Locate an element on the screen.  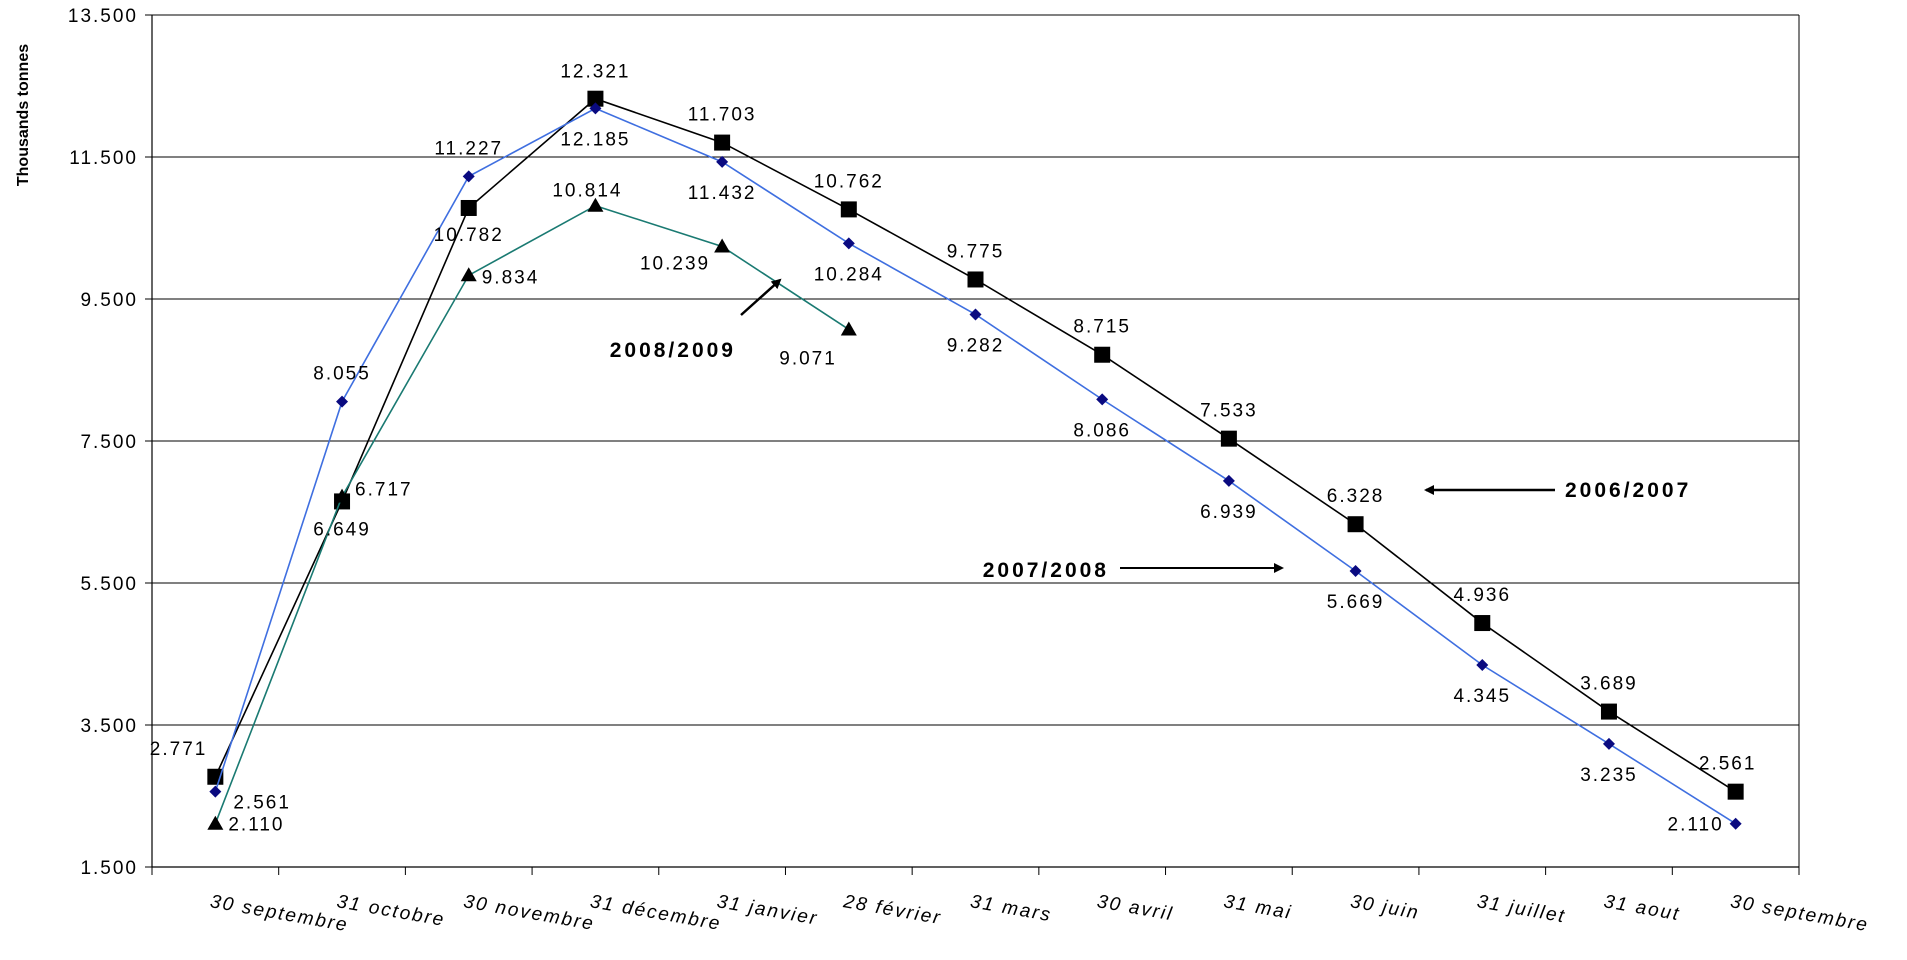
x-tick-label: 31 mai is located at coordinates (1258, 907).